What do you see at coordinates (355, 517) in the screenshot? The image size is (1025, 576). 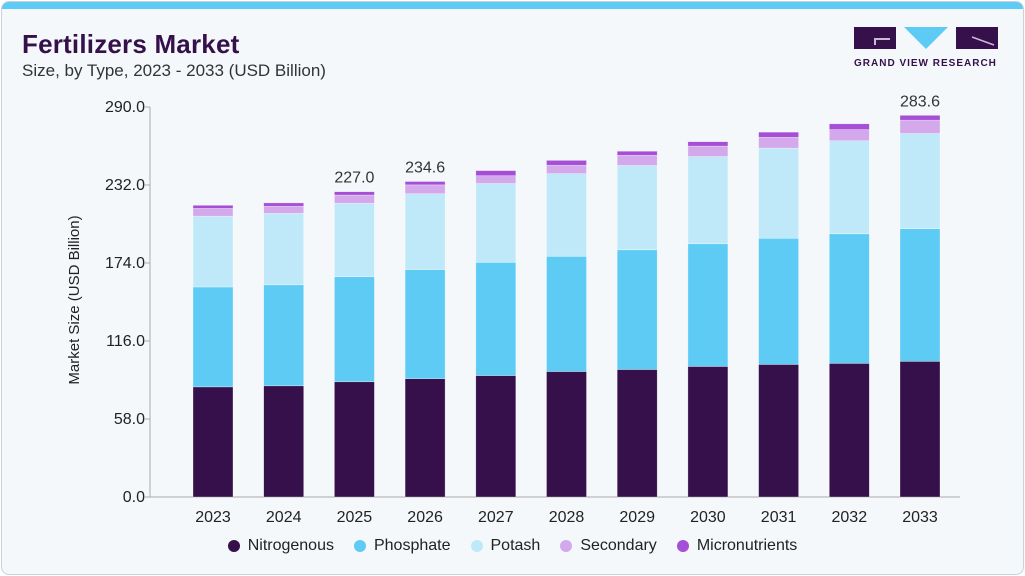 I see `x-tick-label: 2025` at bounding box center [355, 517].